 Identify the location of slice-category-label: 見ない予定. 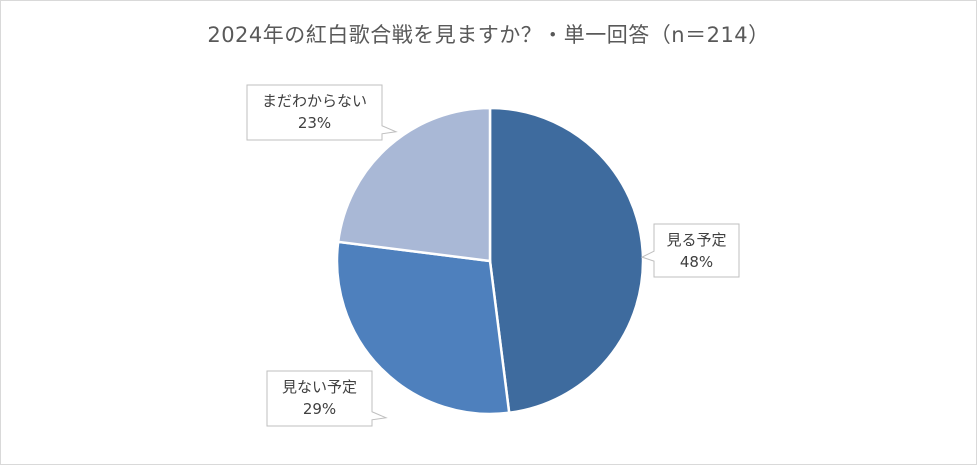
(319, 387).